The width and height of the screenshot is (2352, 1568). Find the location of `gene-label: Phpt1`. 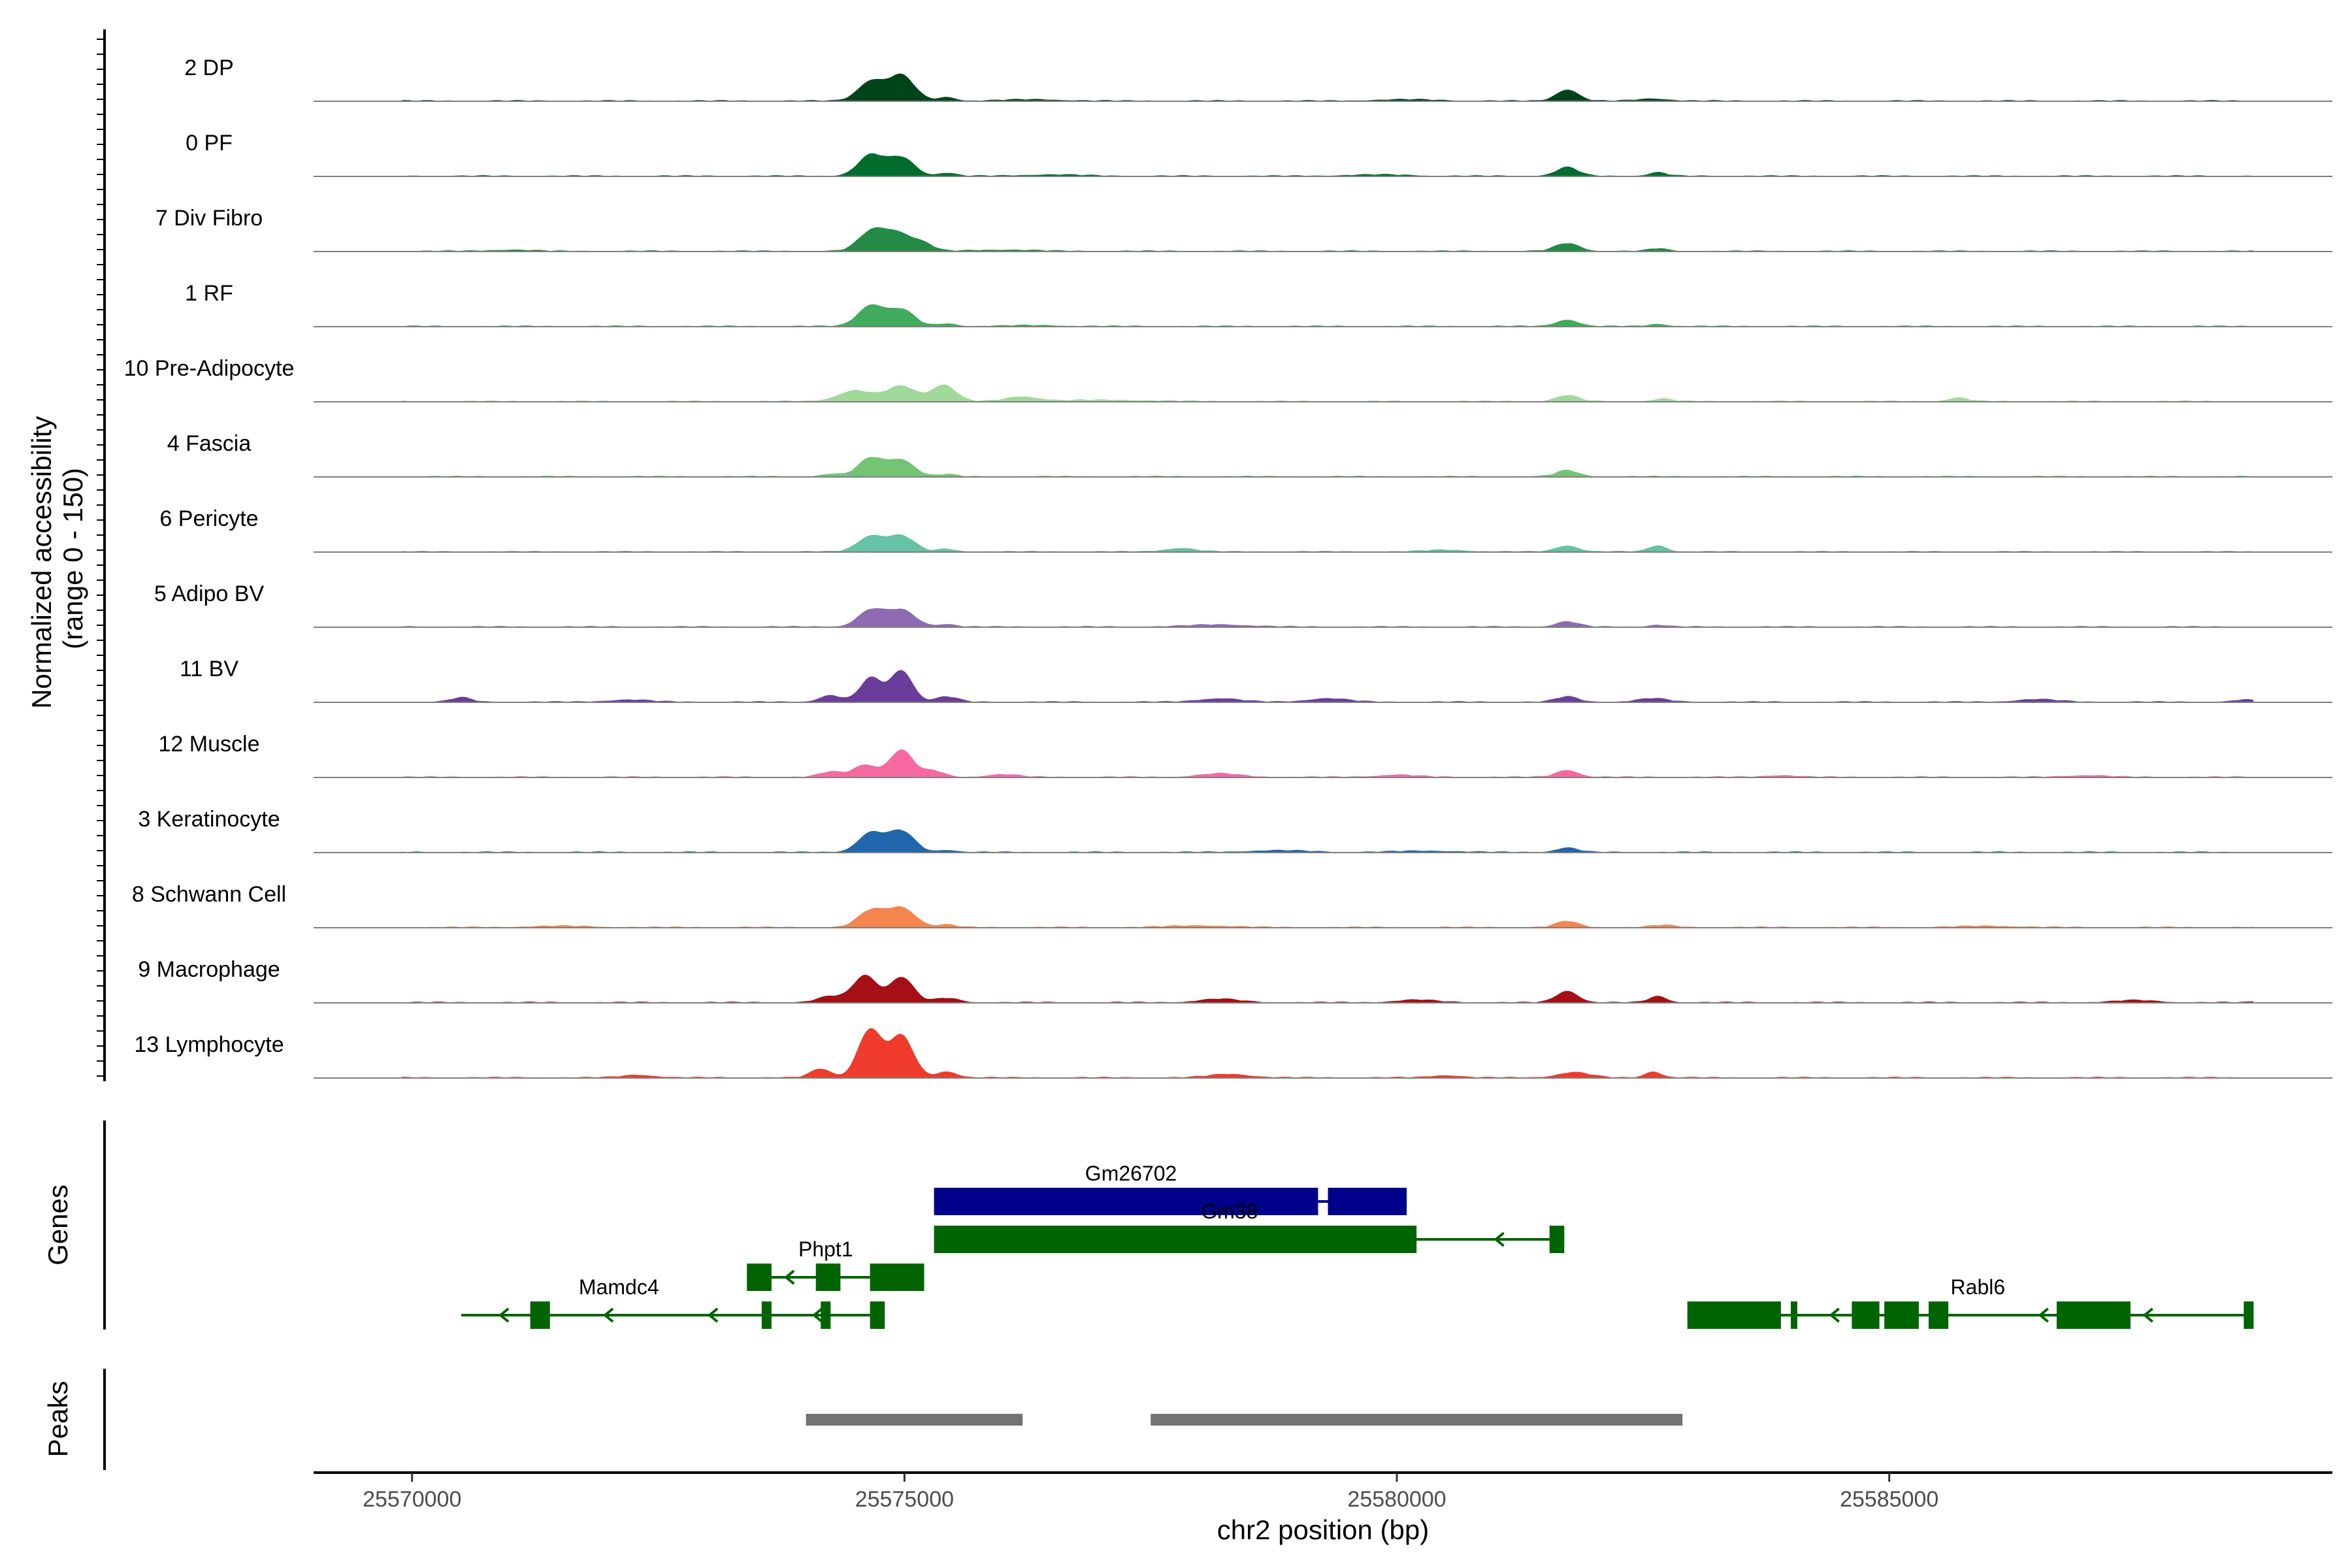

gene-label: Phpt1 is located at coordinates (825, 1249).